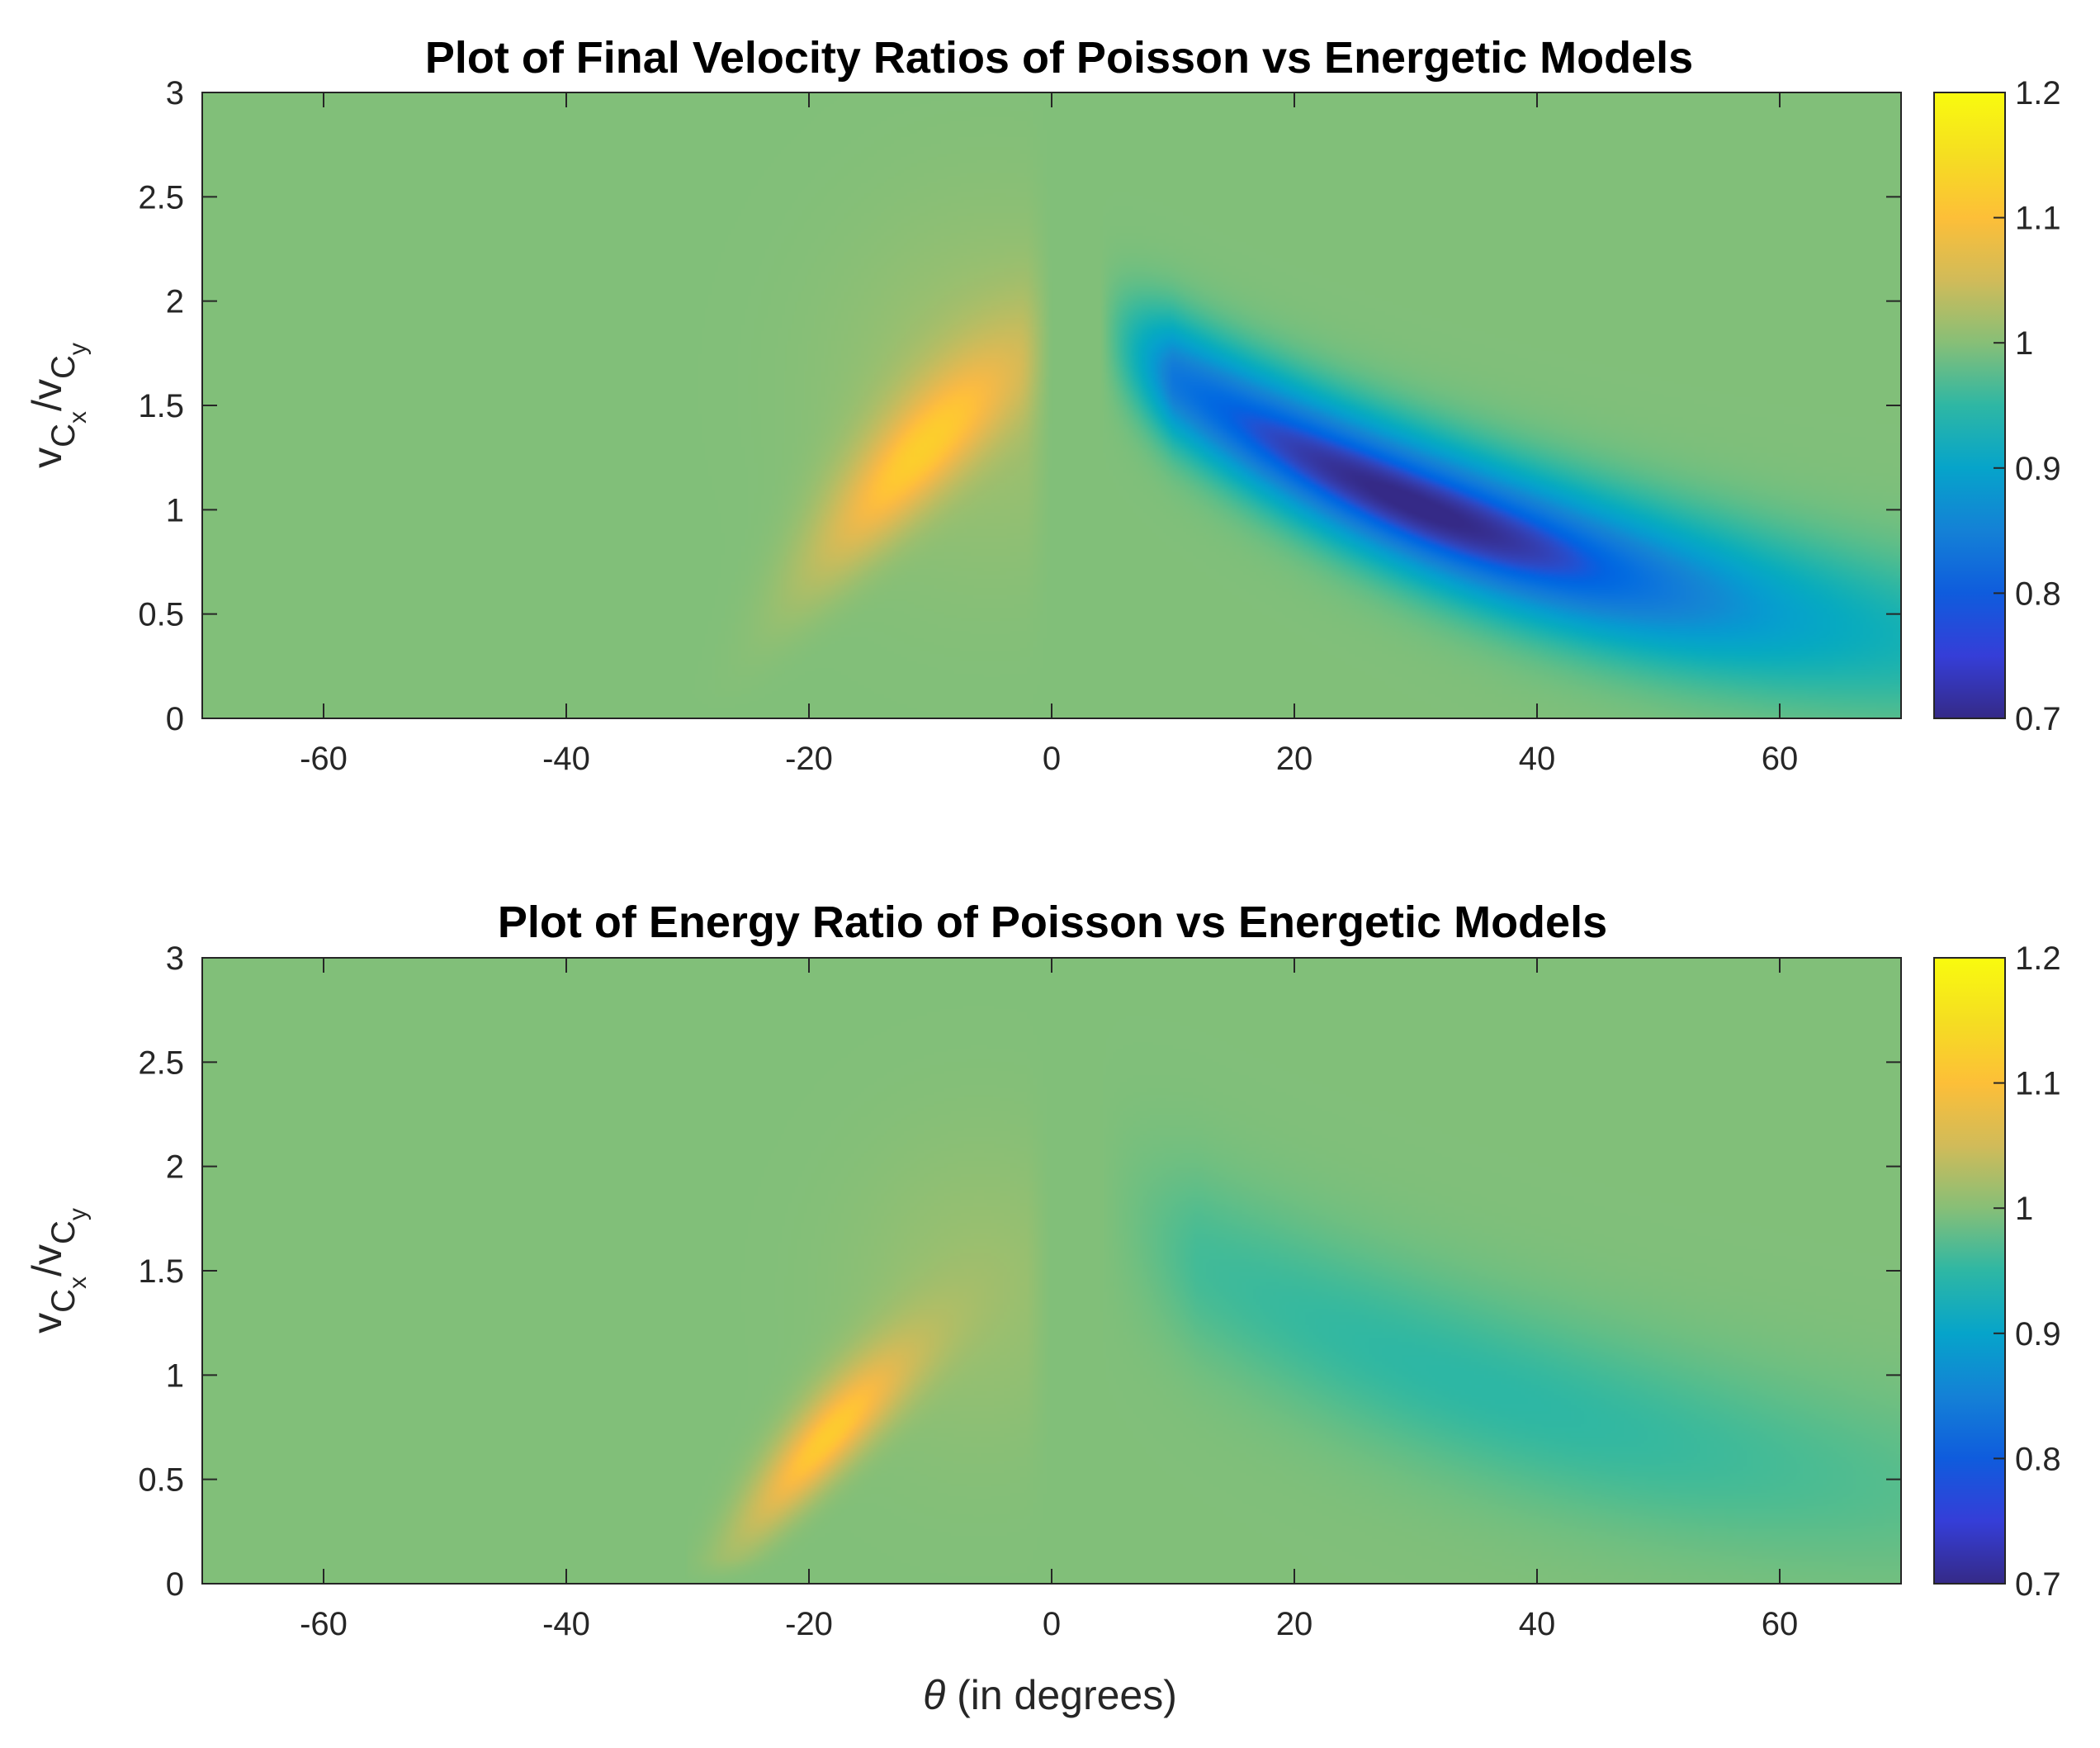  I want to click on xlabel-text: (in degrees), so click(1061, 1695).